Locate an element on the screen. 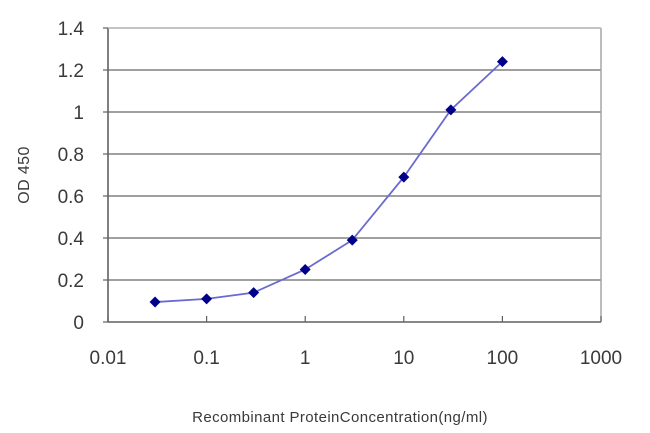 The width and height of the screenshot is (650, 433). x-tick-label: 0.1 is located at coordinates (206, 358).